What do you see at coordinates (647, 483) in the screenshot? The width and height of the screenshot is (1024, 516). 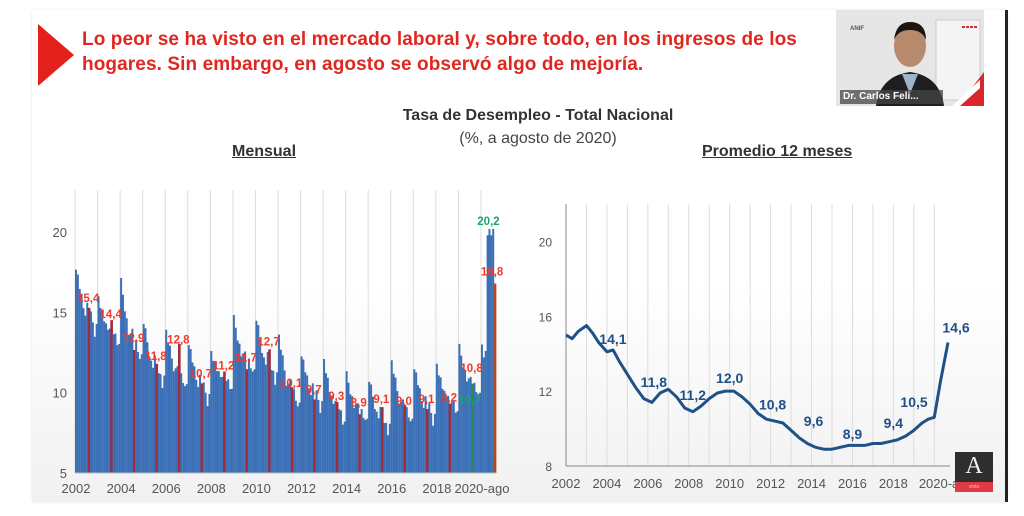 I see `x-tick-label: 2006` at bounding box center [647, 483].